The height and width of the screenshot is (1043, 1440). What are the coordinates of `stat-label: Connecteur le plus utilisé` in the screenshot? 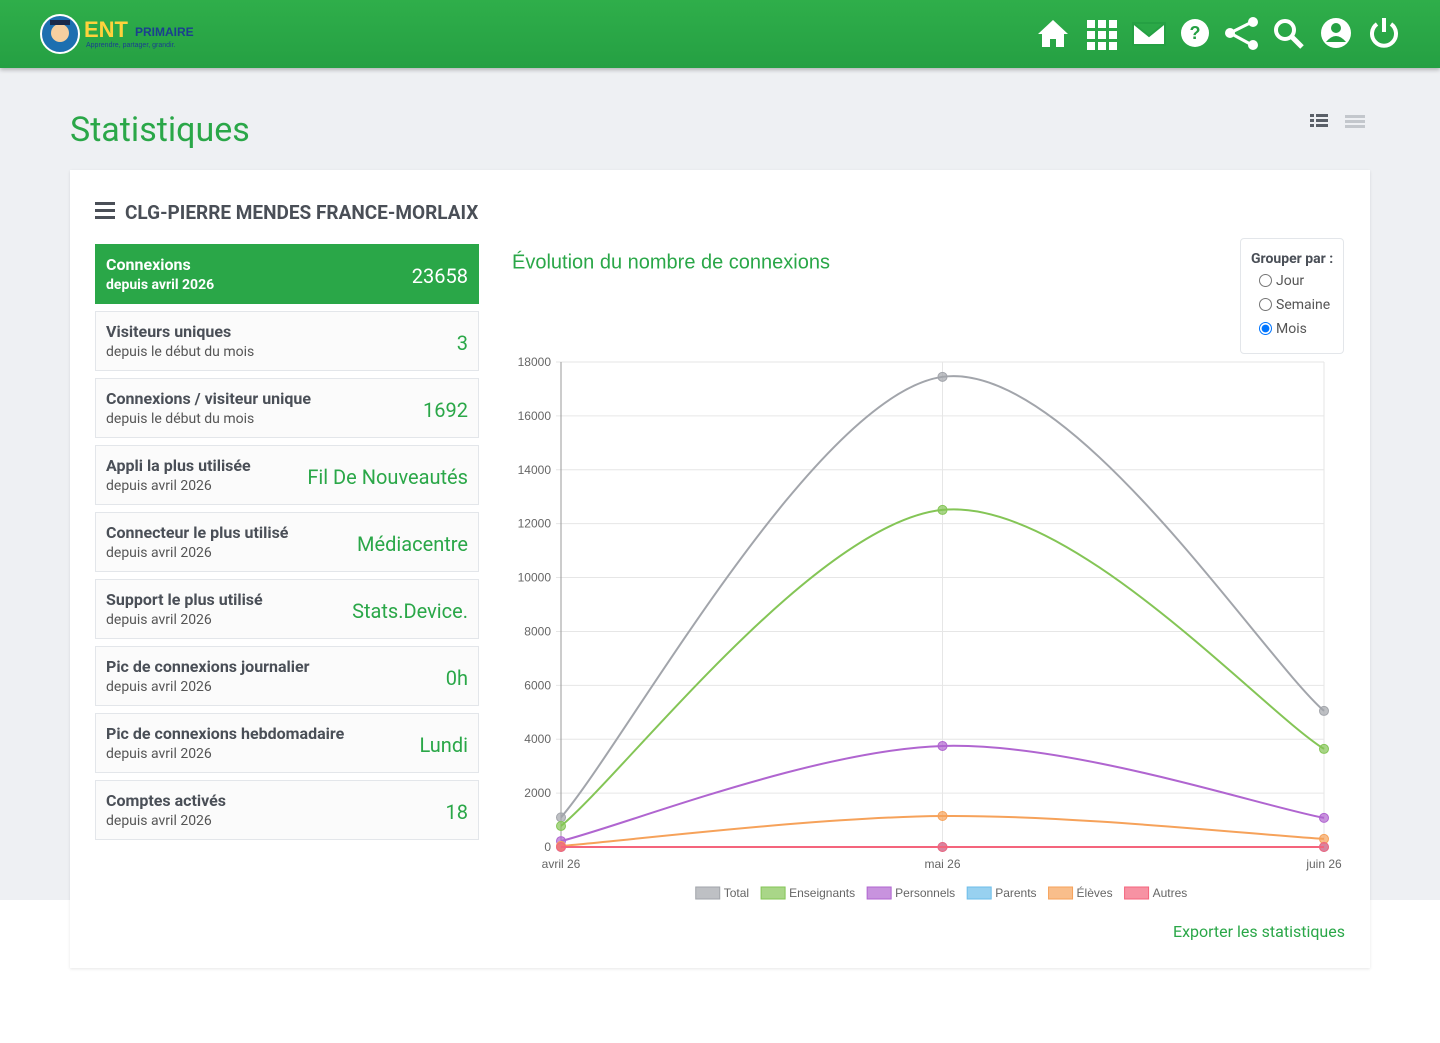 It's located at (197, 532).